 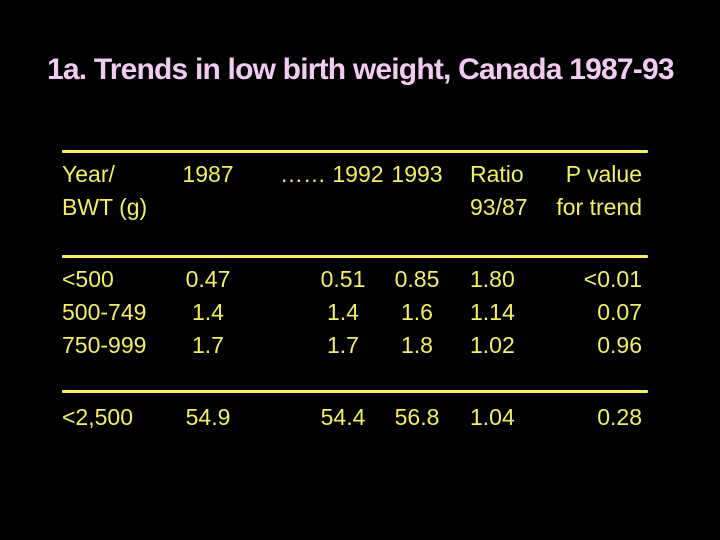 What do you see at coordinates (88, 279) in the screenshot?
I see `row-bwt-label: <500` at bounding box center [88, 279].